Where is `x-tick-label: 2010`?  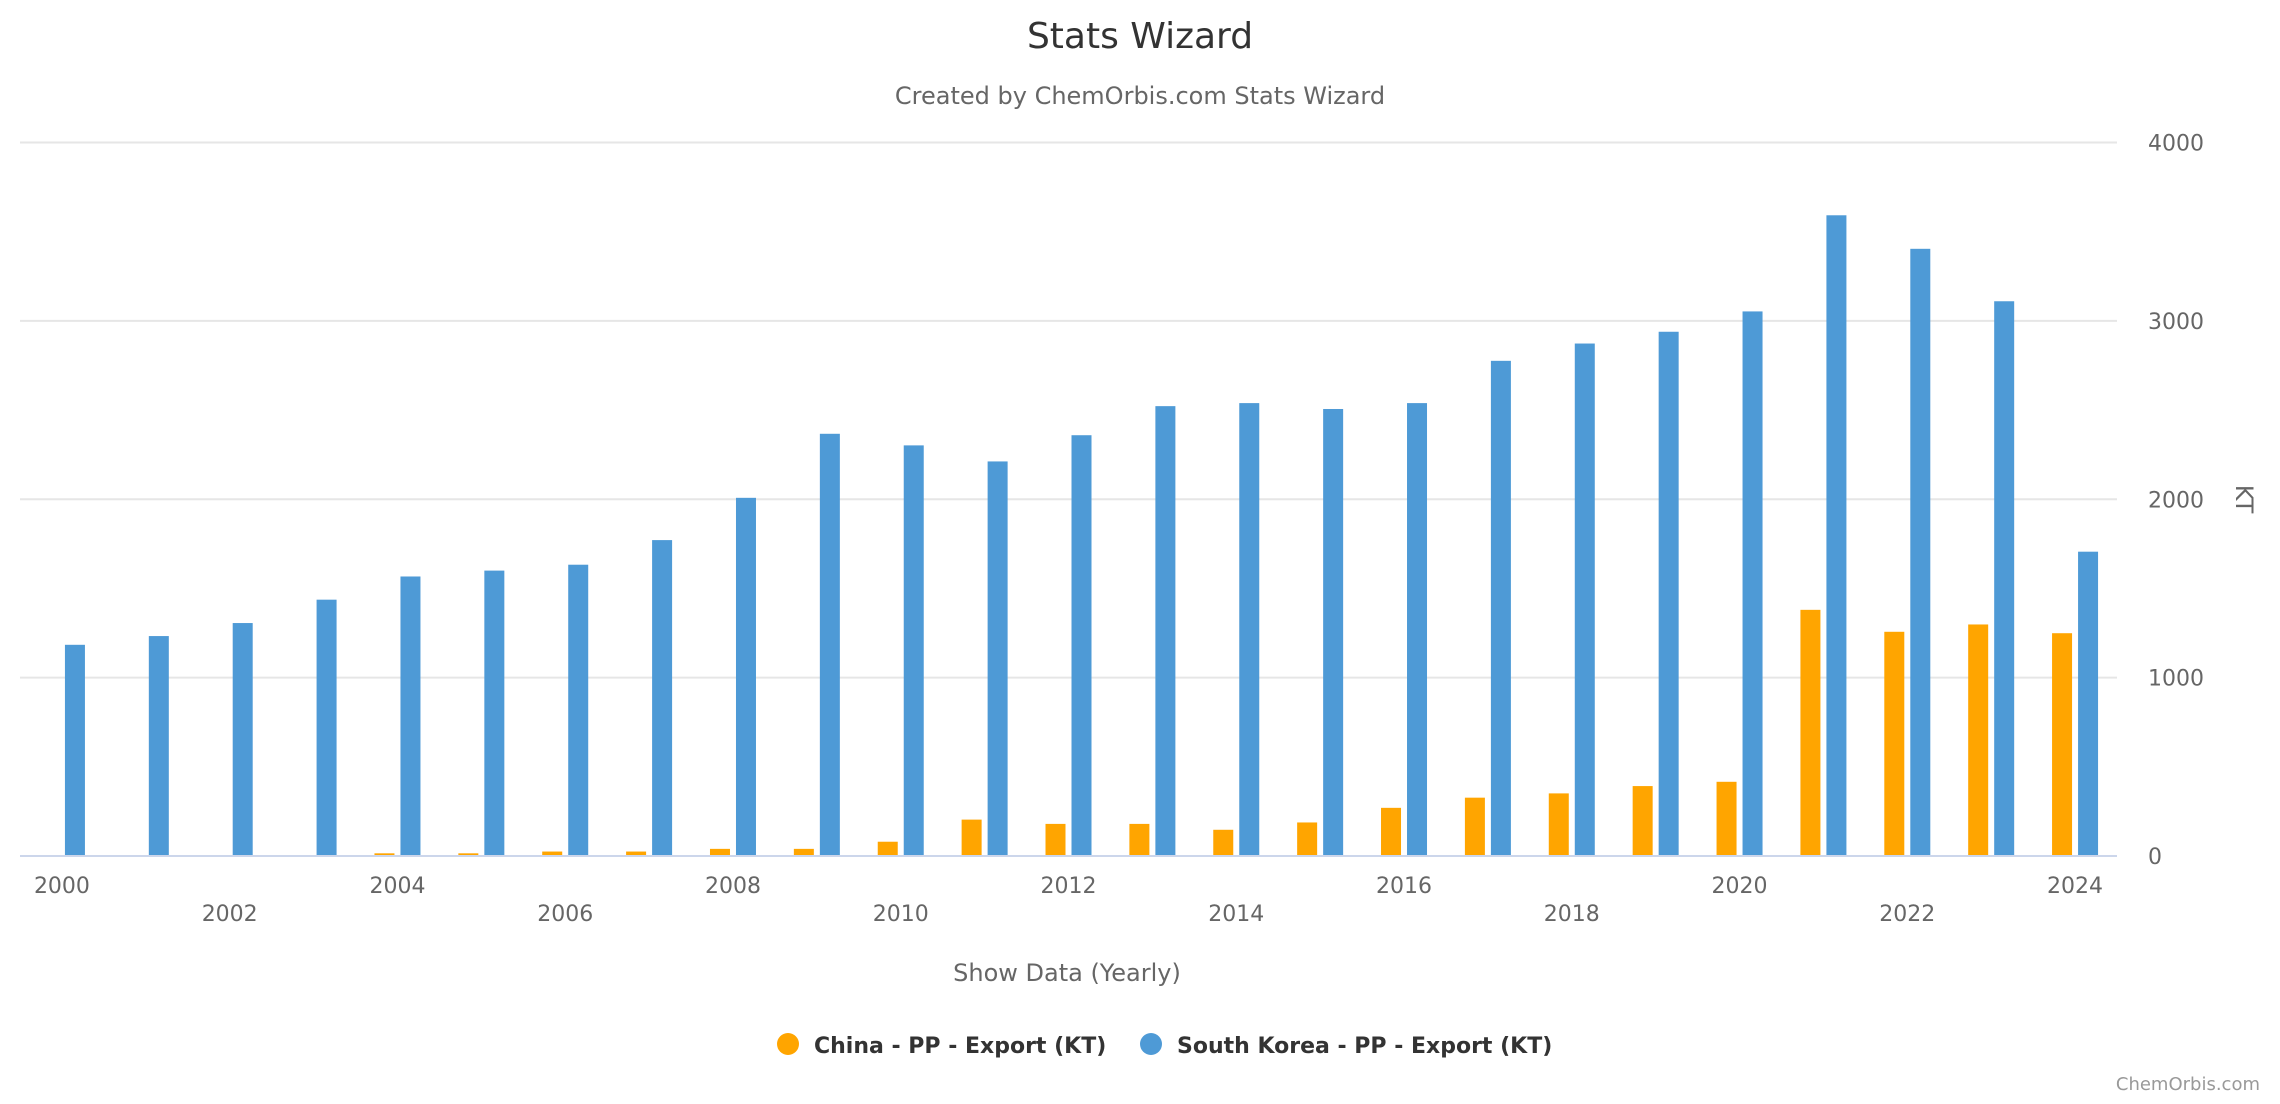 x-tick-label: 2010 is located at coordinates (901, 914).